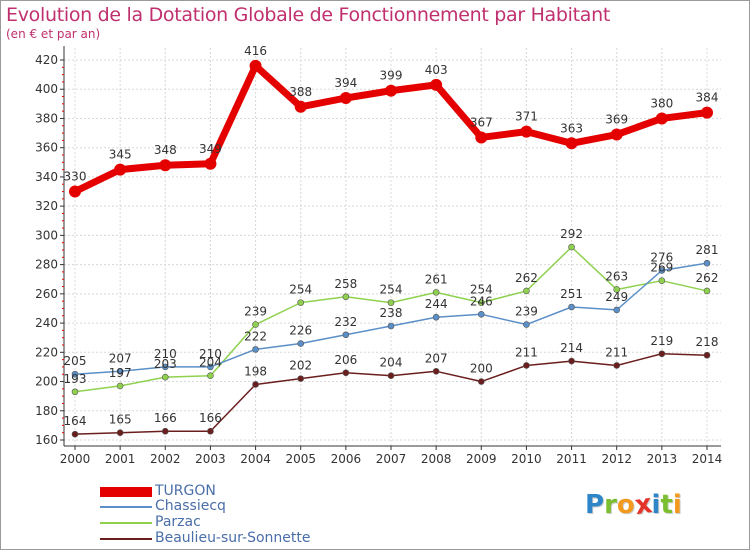 The width and height of the screenshot is (750, 550). Describe the element at coordinates (46, 382) in the screenshot. I see `y-tick-label: 200` at that location.